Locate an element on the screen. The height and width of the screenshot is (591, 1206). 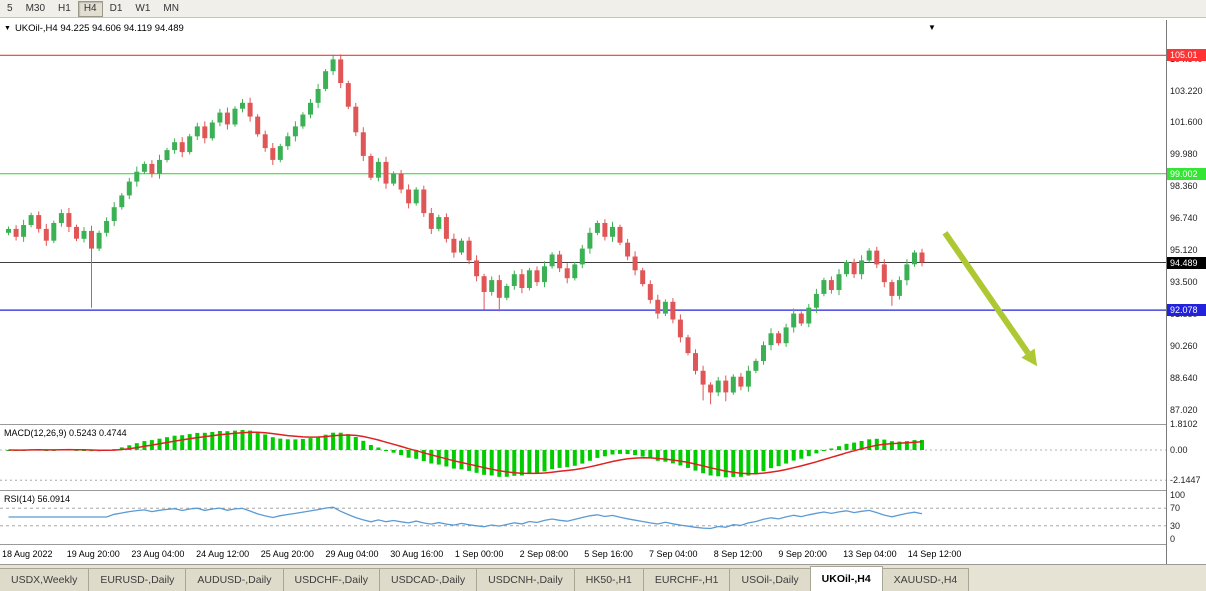
chart-ohlc-text: UKOil-,H4 94.225 94.606 94.119 94.489 is located at coordinates (99, 28).